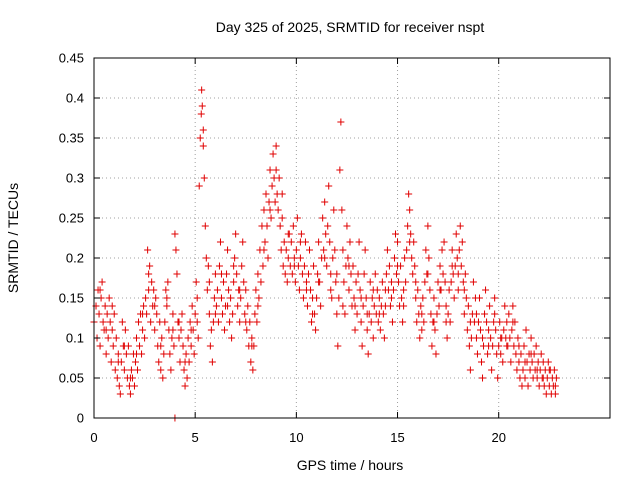 This screenshot has height=480, width=640. I want to click on y-tick-label: 0, so click(80, 418).